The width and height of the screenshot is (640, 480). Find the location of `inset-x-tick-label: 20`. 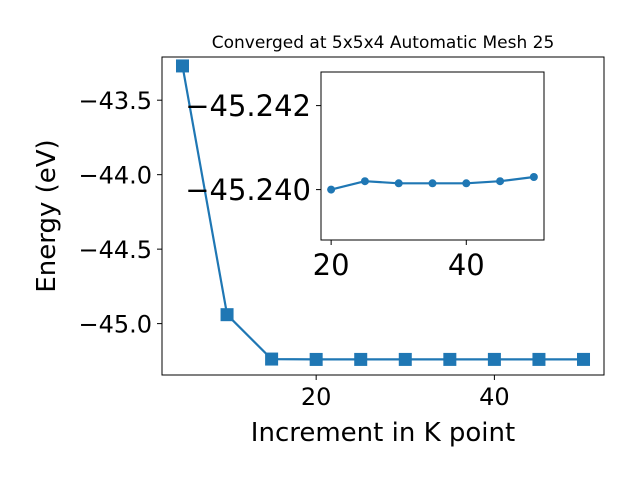

inset-x-tick-label: 20 is located at coordinates (331, 265).